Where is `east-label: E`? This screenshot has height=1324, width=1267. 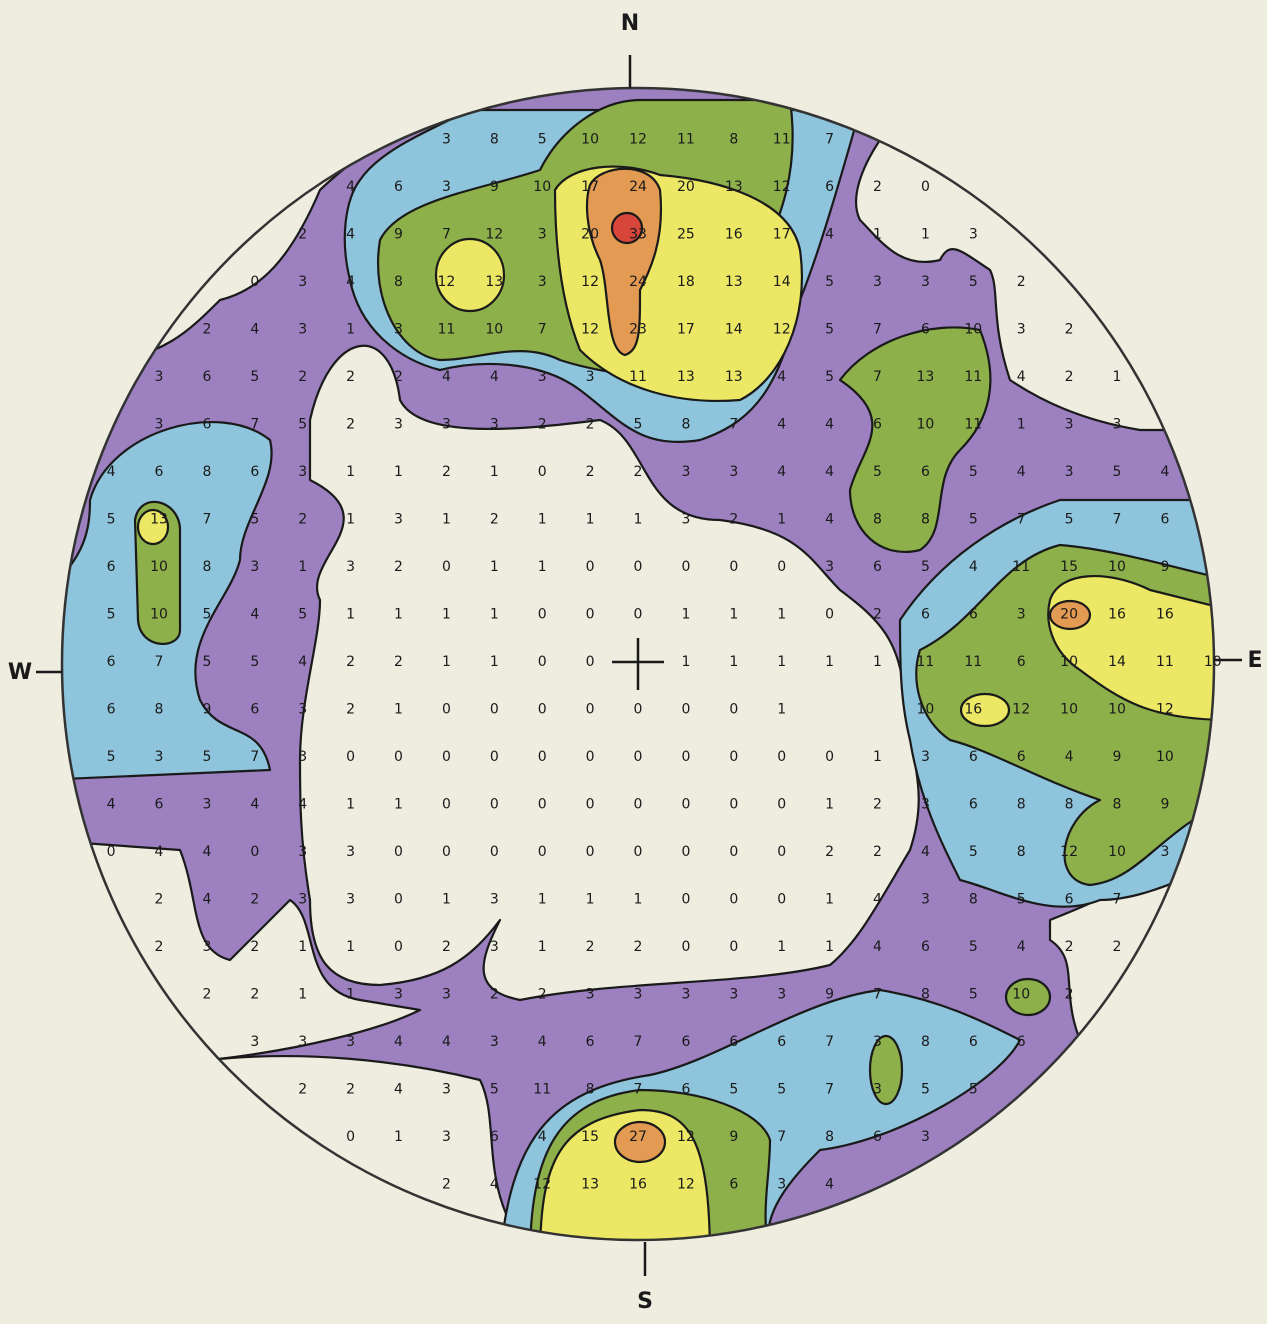 east-label: E is located at coordinates (1254, 660).